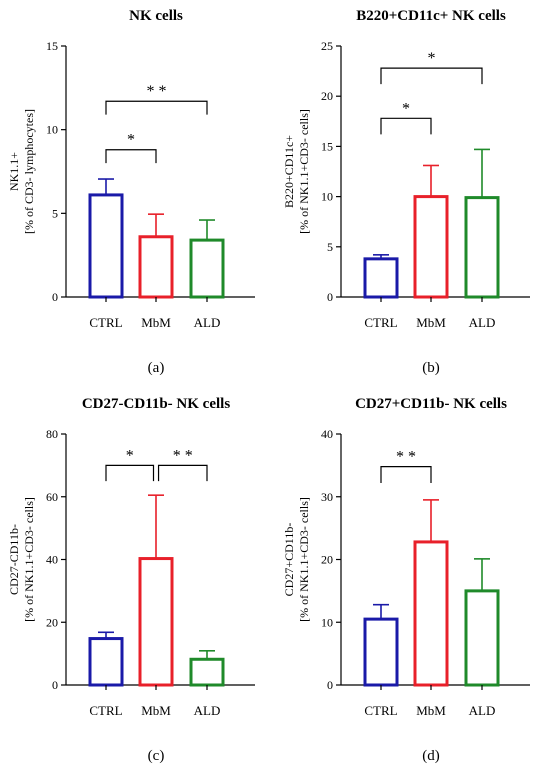 The image size is (550, 777). I want to click on y-axis-label: B220+CD11c+[% of NK1.1+CD3- cells], so click(296, 171).